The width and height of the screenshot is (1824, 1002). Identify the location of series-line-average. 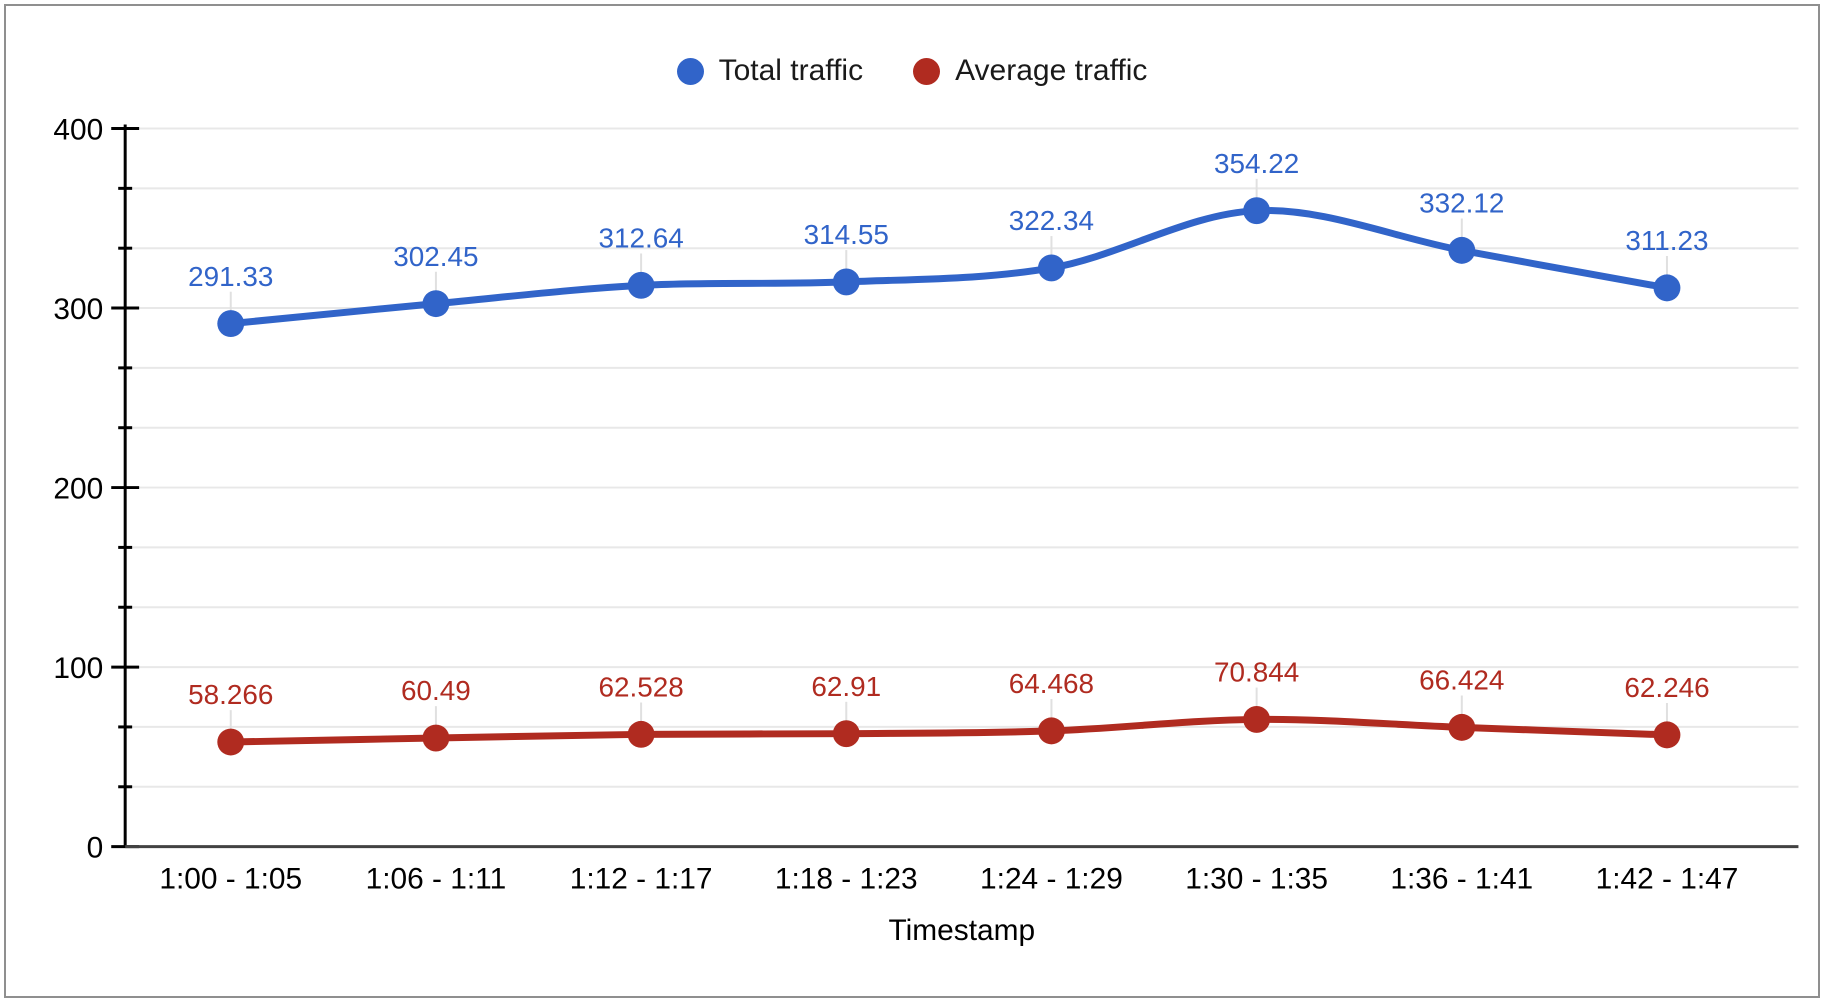
(949, 730).